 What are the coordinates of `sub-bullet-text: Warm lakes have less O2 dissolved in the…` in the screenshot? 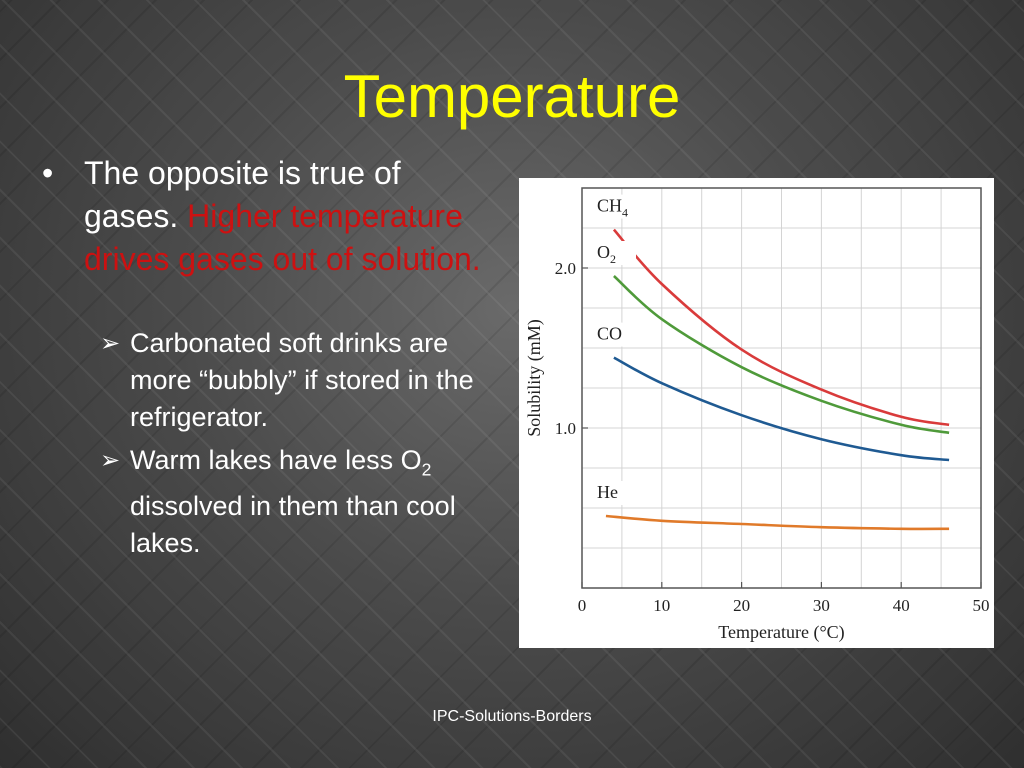 It's located at (293, 502).